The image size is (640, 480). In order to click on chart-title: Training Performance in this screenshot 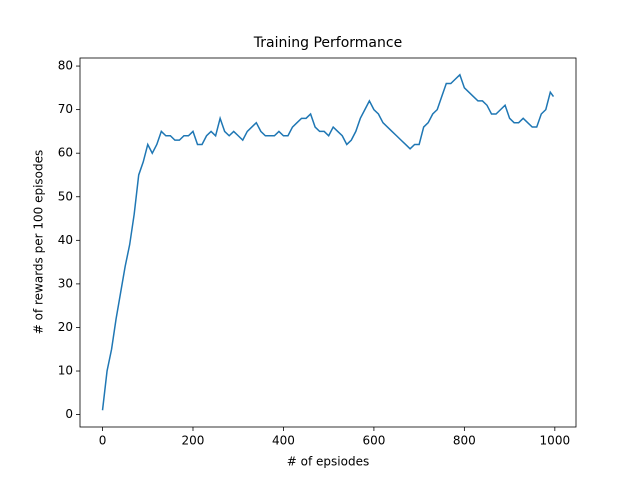, I will do `click(327, 43)`.